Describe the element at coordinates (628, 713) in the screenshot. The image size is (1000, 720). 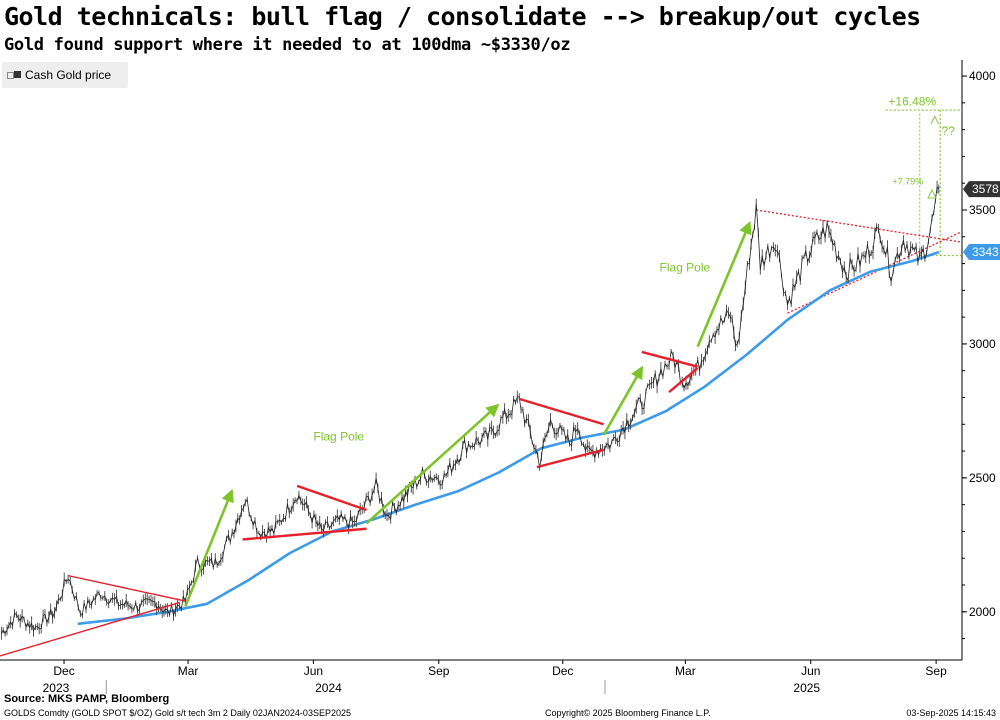
I see `copyright: Copyright© 2025 Bloomberg Finance L.P.` at that location.